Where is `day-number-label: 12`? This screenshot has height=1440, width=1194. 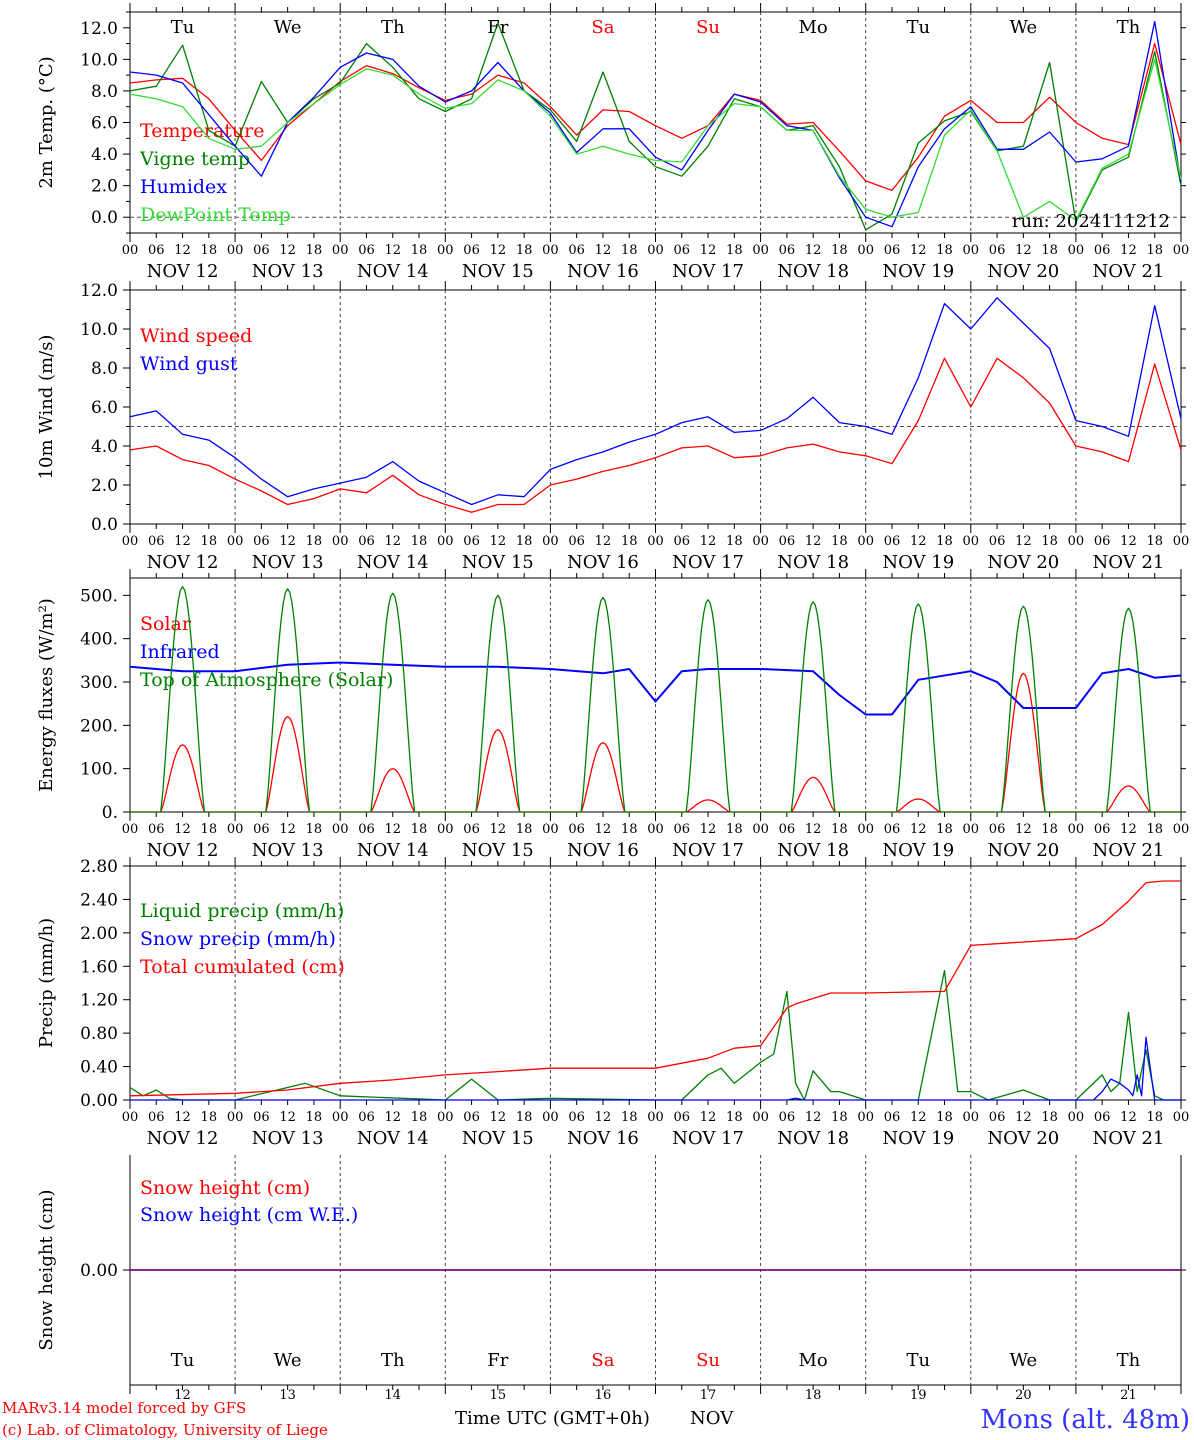
day-number-label: 12 is located at coordinates (182, 1395).